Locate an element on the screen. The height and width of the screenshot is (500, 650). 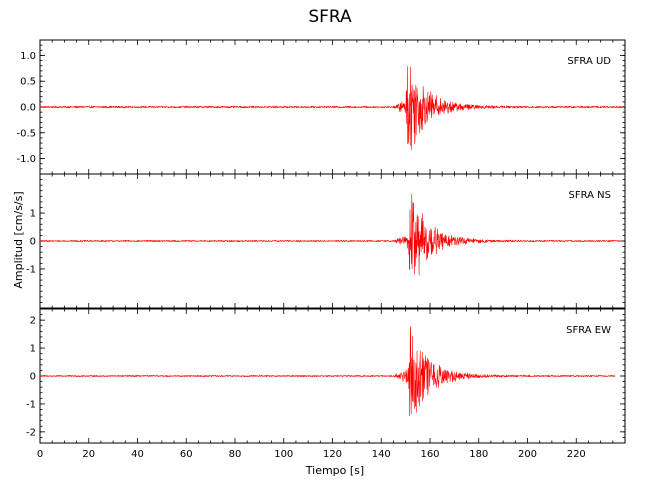
x-tick-label: 20 is located at coordinates (88, 454).